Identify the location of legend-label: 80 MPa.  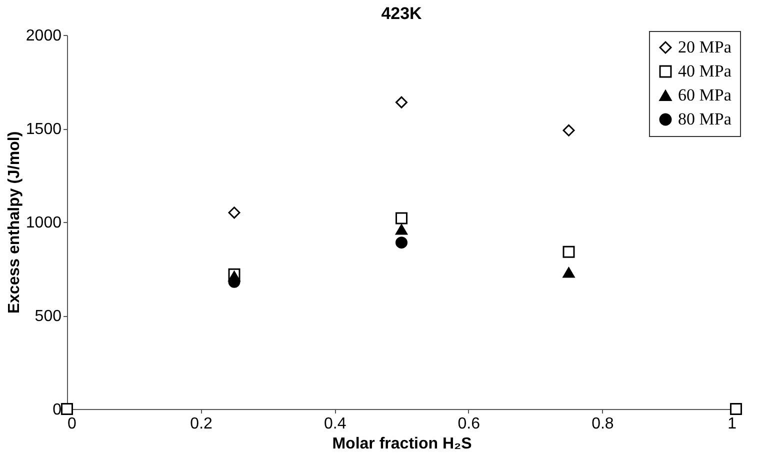
(705, 119).